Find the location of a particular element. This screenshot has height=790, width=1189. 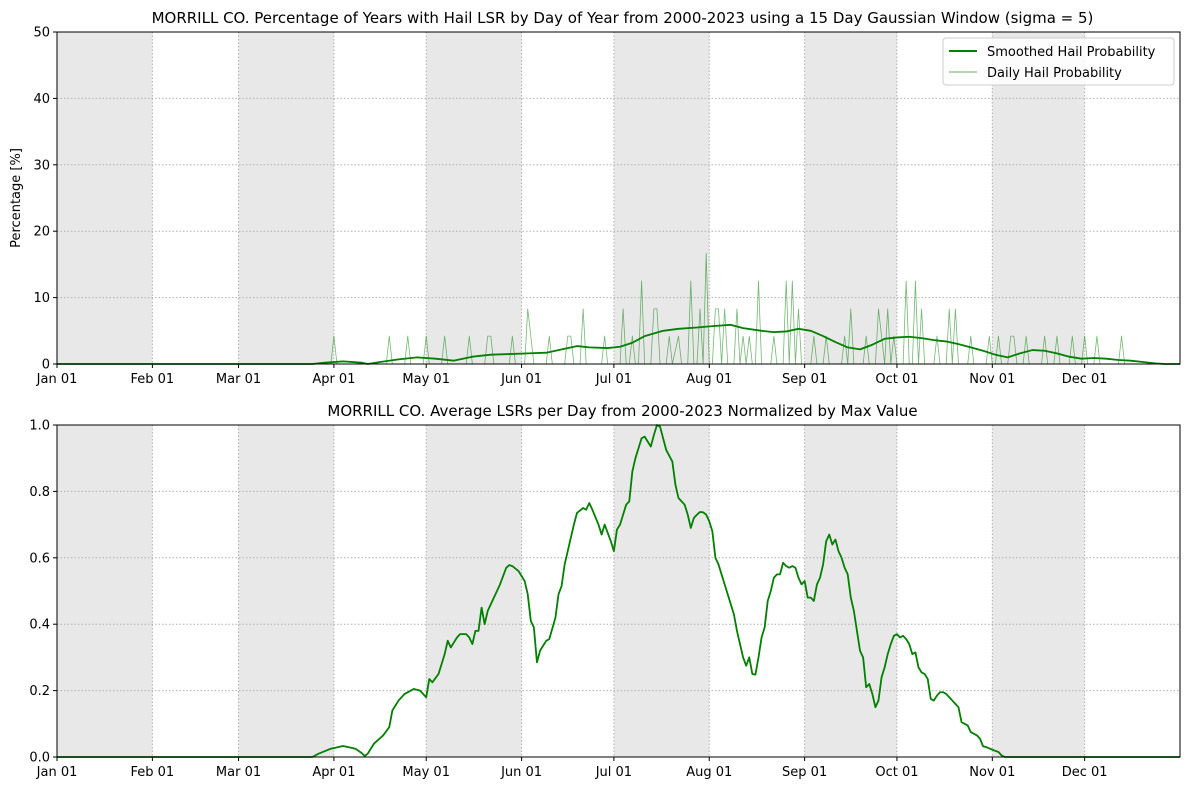

y-tick-label: 20 is located at coordinates (41, 232).